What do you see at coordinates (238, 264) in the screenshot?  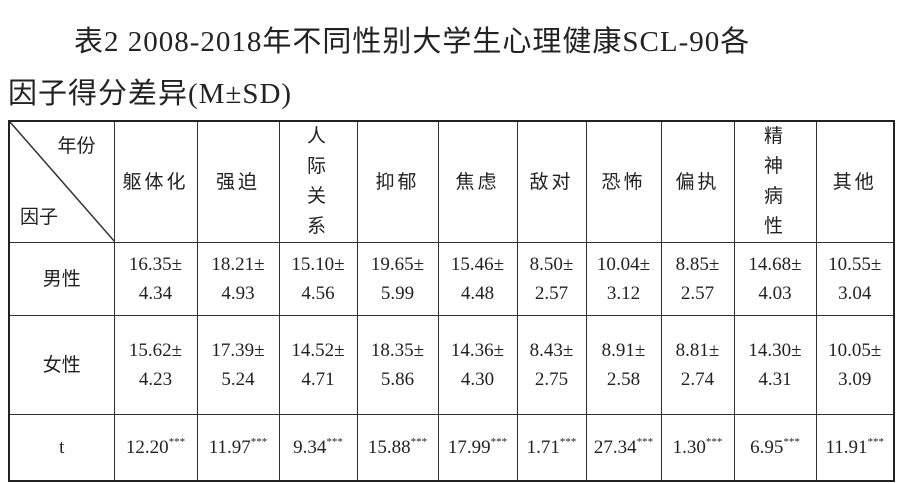 I see `cell-line: 18.21±` at bounding box center [238, 264].